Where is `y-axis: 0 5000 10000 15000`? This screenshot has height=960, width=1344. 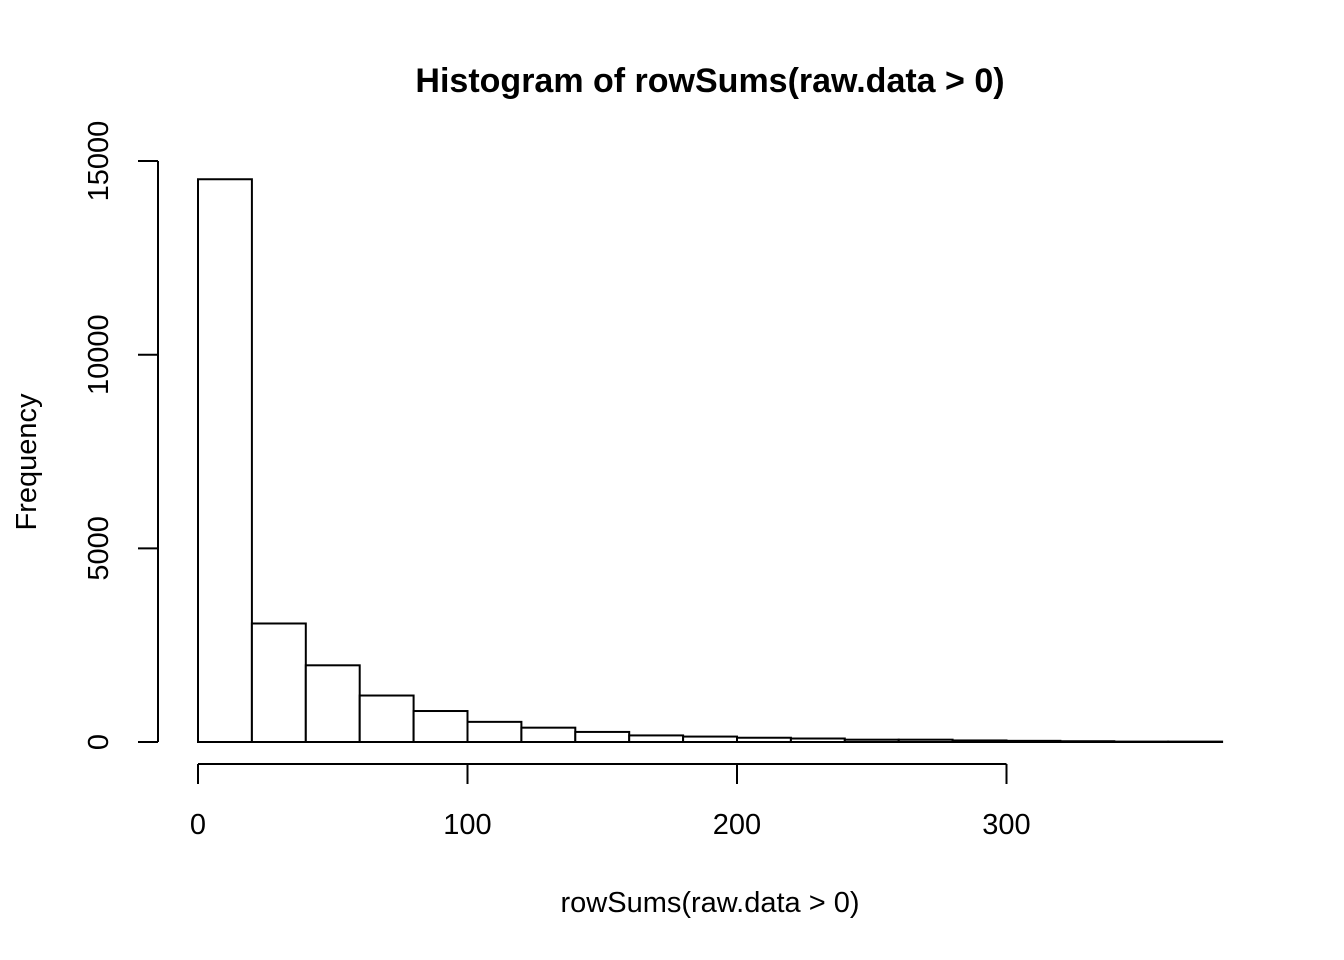 y-axis: 0 5000 10000 15000 is located at coordinates (121, 435).